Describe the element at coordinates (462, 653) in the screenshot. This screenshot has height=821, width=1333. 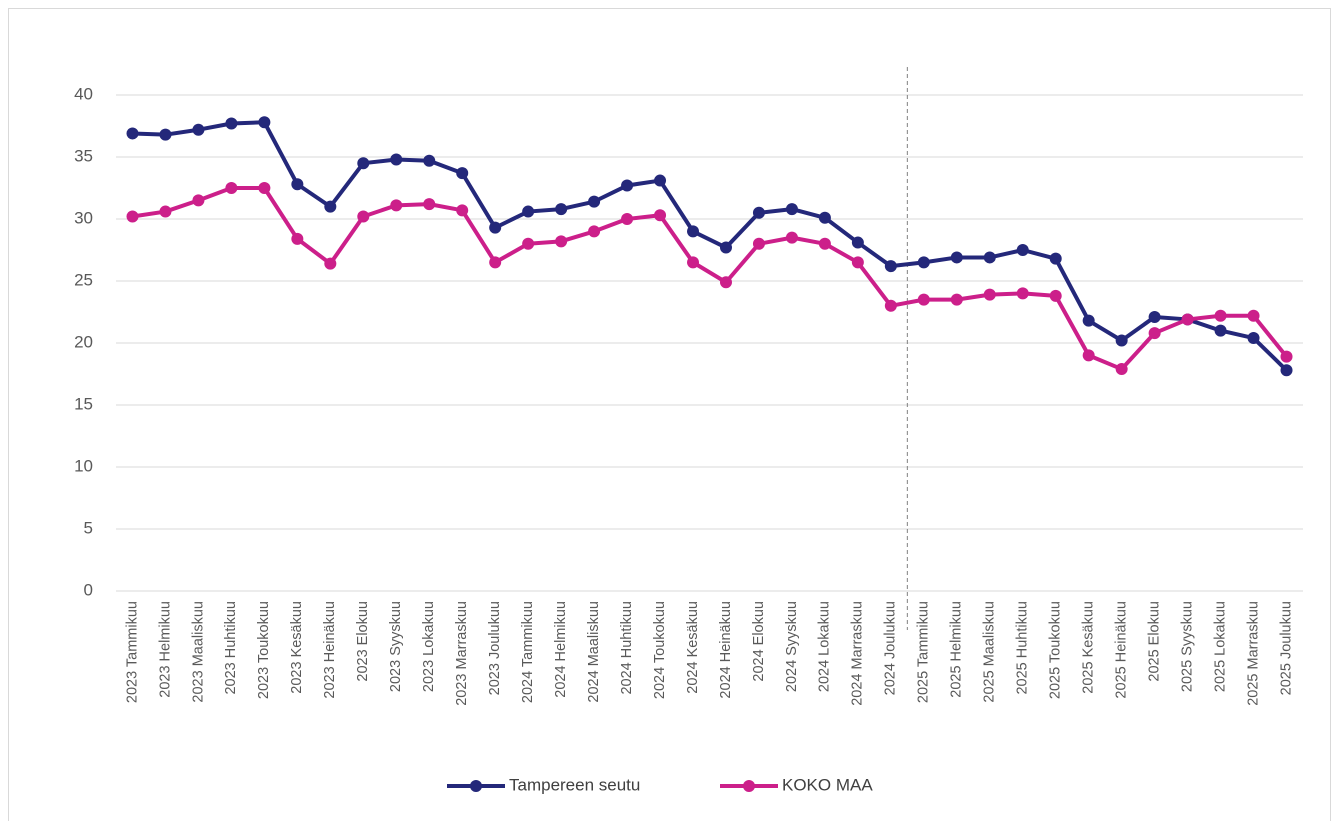
I see `x-tick-label: 2023 Marraskuu` at that location.